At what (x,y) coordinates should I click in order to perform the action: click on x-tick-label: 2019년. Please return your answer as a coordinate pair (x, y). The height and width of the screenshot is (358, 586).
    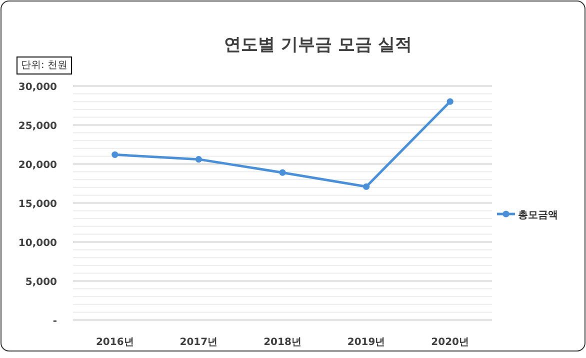
    Looking at the image, I should click on (366, 342).